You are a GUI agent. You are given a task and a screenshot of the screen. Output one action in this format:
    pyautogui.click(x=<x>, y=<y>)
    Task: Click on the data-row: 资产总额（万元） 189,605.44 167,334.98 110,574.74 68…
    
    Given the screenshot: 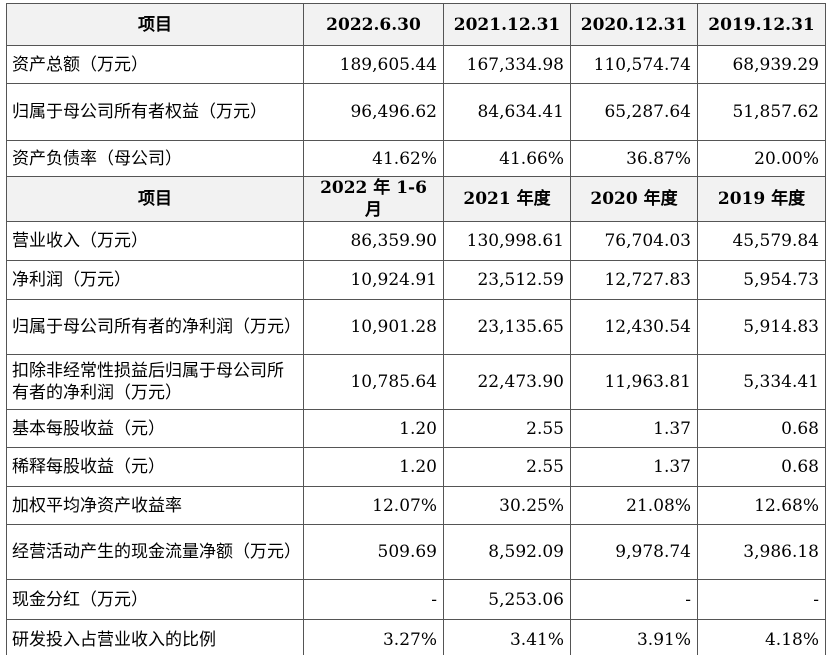 What is the action you would take?
    pyautogui.click(x=416, y=64)
    